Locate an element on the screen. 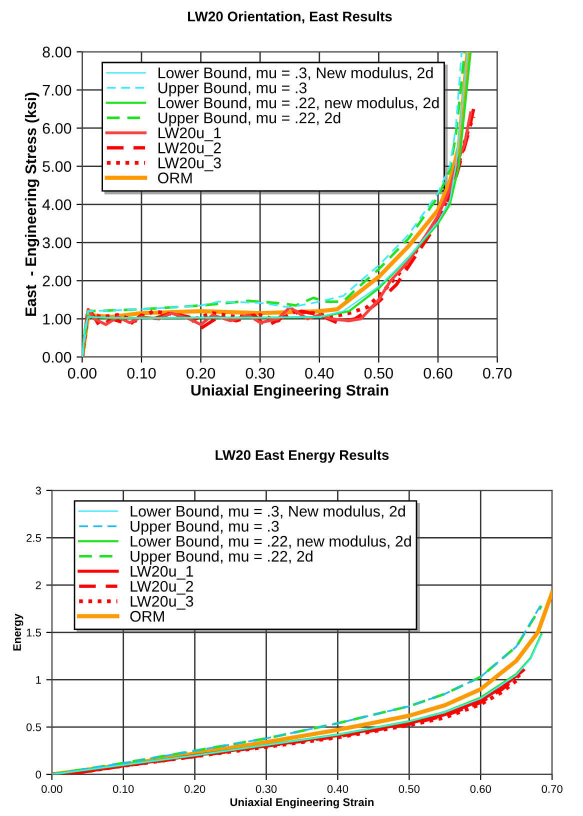 The image size is (583, 816). y-tick-label: 1 is located at coordinates (38, 680).